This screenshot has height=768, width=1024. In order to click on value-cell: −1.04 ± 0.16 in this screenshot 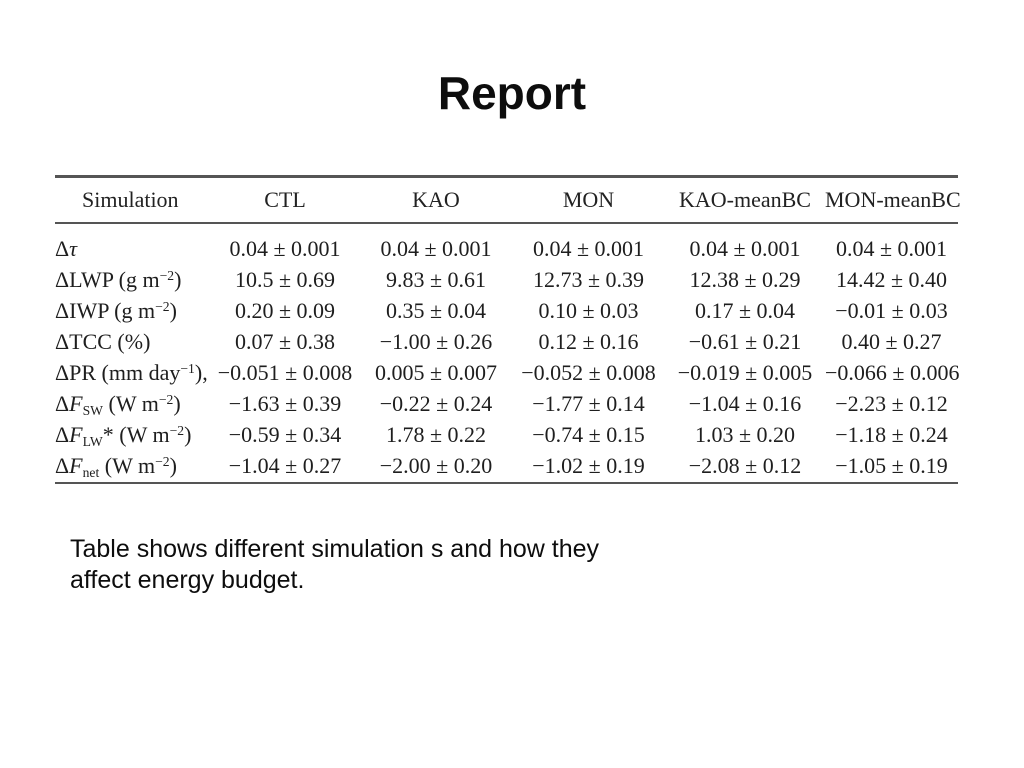, I will do `click(745, 403)`.